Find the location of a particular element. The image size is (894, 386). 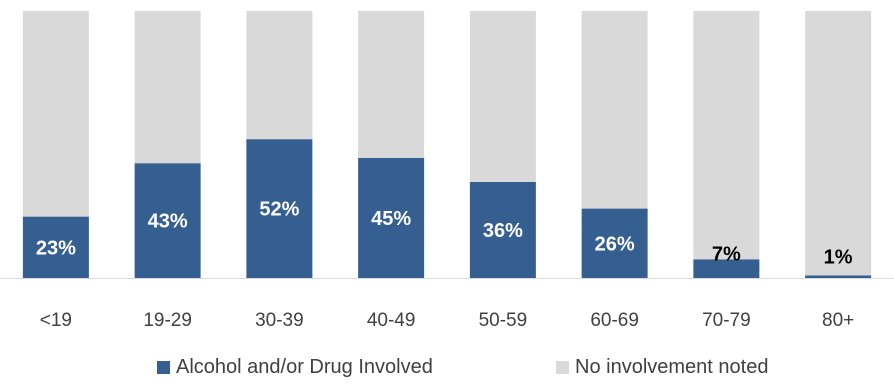

legend-item-no-involvement: No involvement noted is located at coordinates (662, 367).